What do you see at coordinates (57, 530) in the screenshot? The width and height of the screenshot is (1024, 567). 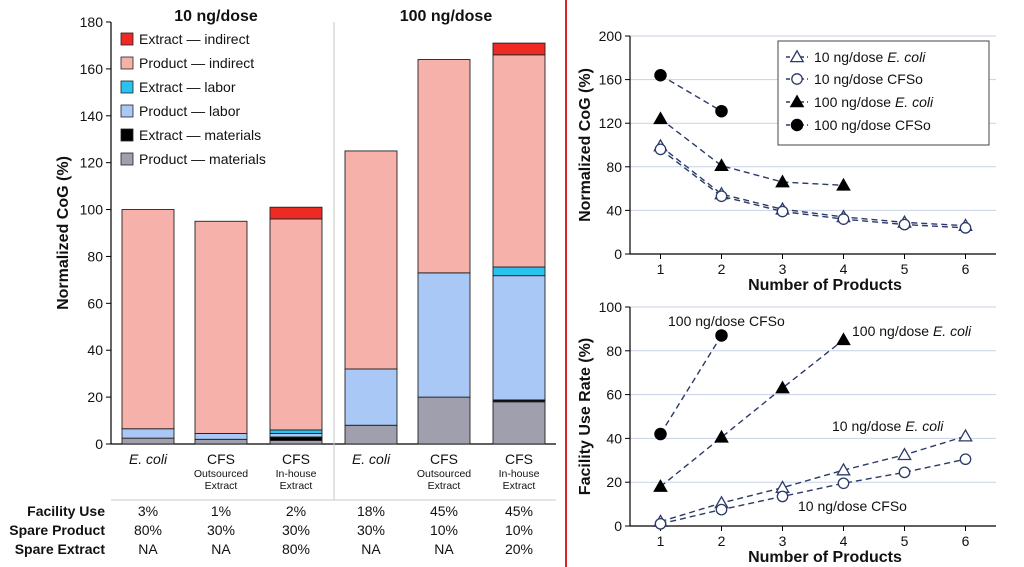 I see `table-row-label: Spare Product` at bounding box center [57, 530].